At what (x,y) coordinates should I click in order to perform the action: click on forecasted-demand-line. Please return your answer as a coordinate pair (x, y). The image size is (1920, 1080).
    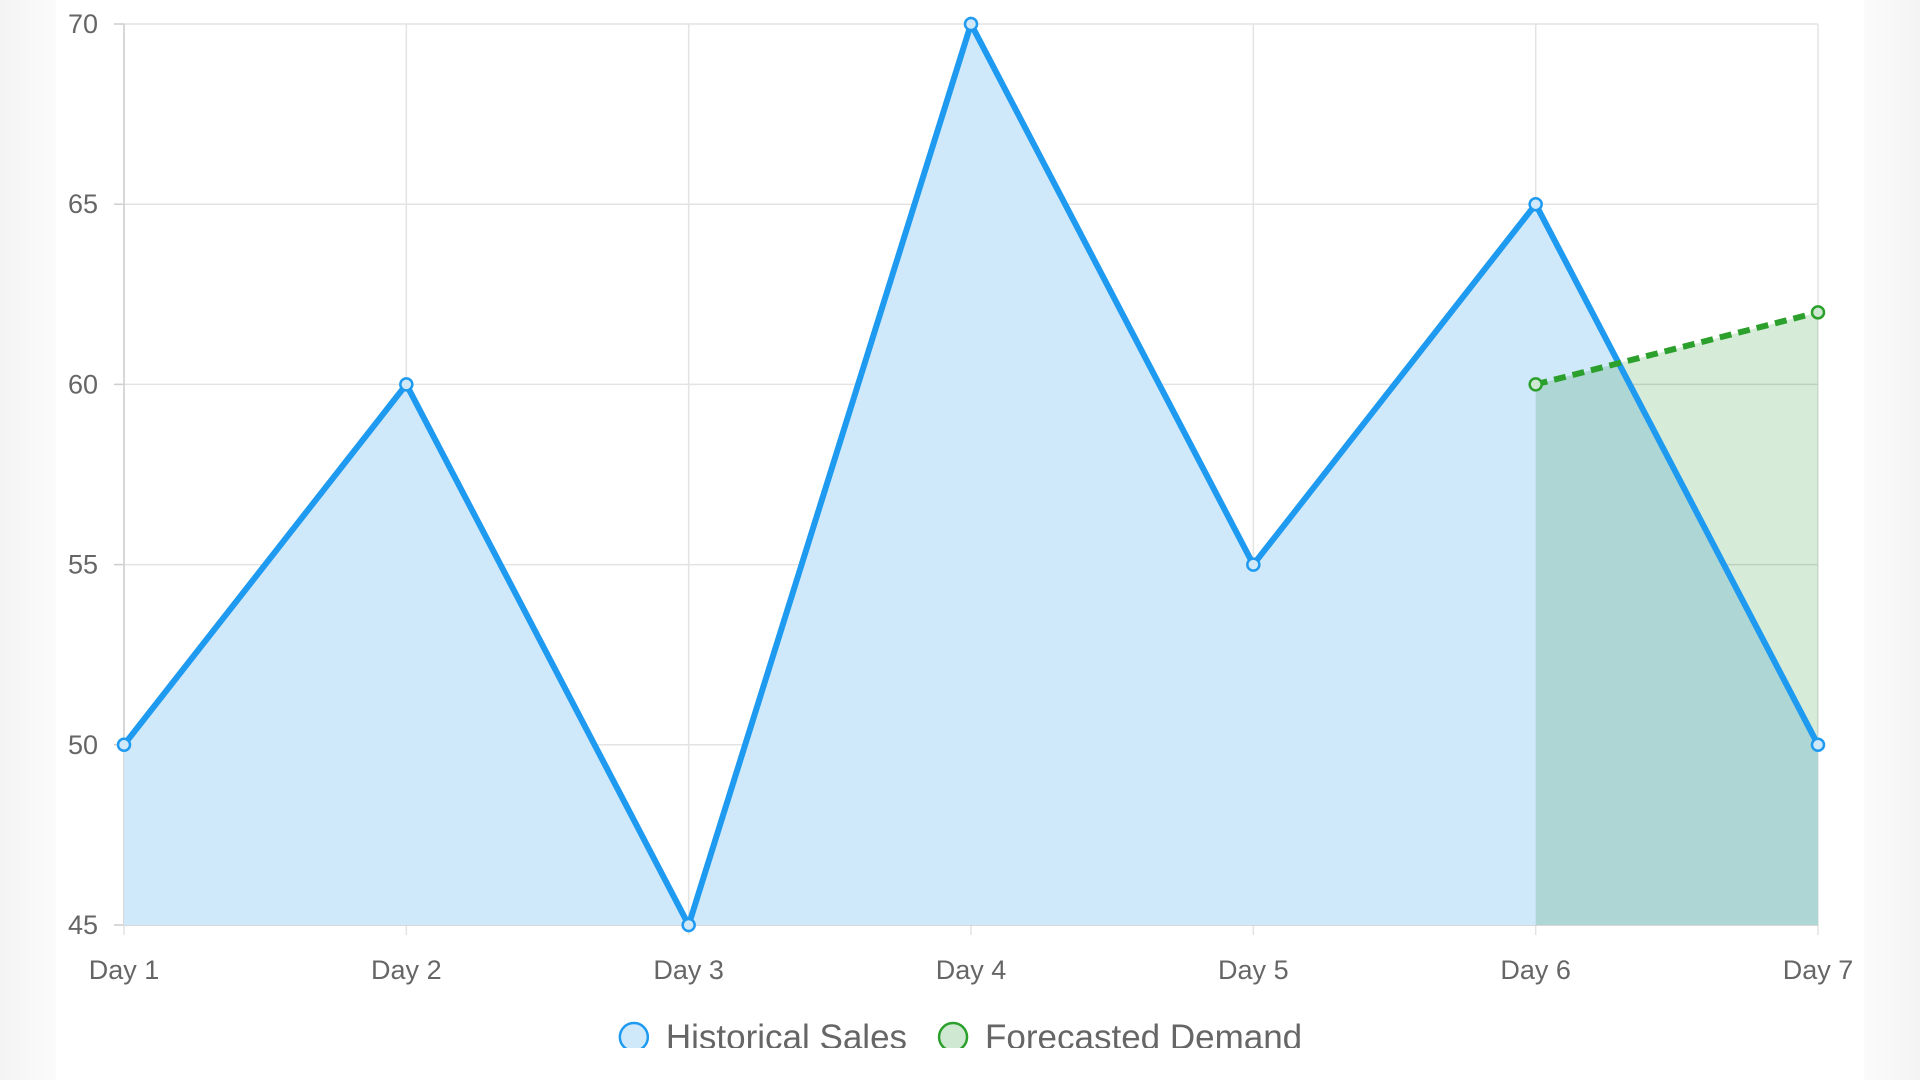
    Looking at the image, I should click on (1676, 348).